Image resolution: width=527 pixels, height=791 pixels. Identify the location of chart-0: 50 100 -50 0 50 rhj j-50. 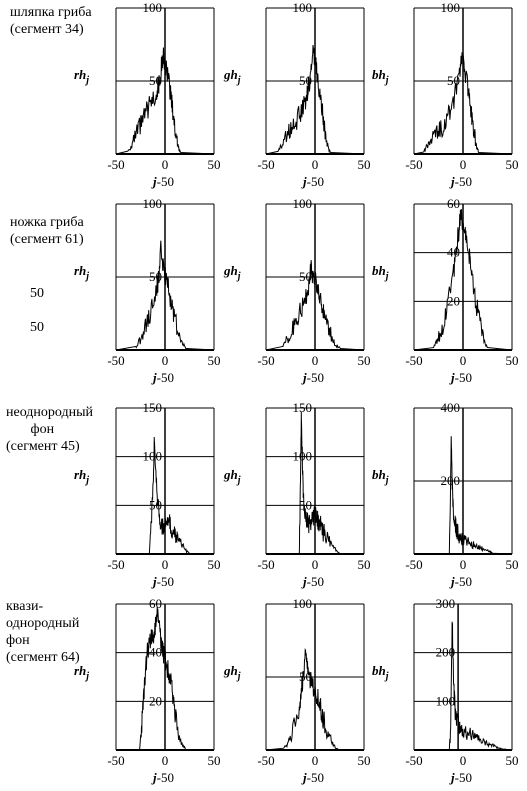
(147, 94).